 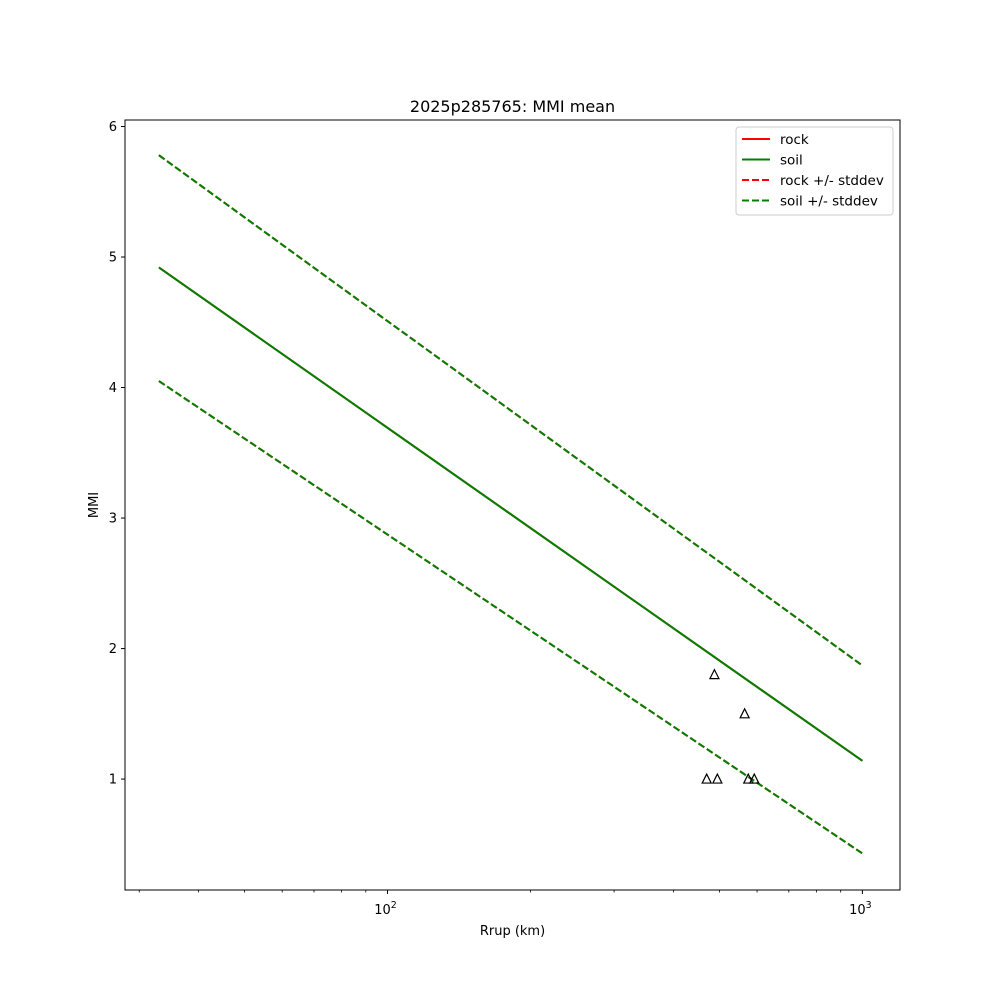 What do you see at coordinates (512, 931) in the screenshot?
I see `x-axis-label: Rrup (km)` at bounding box center [512, 931].